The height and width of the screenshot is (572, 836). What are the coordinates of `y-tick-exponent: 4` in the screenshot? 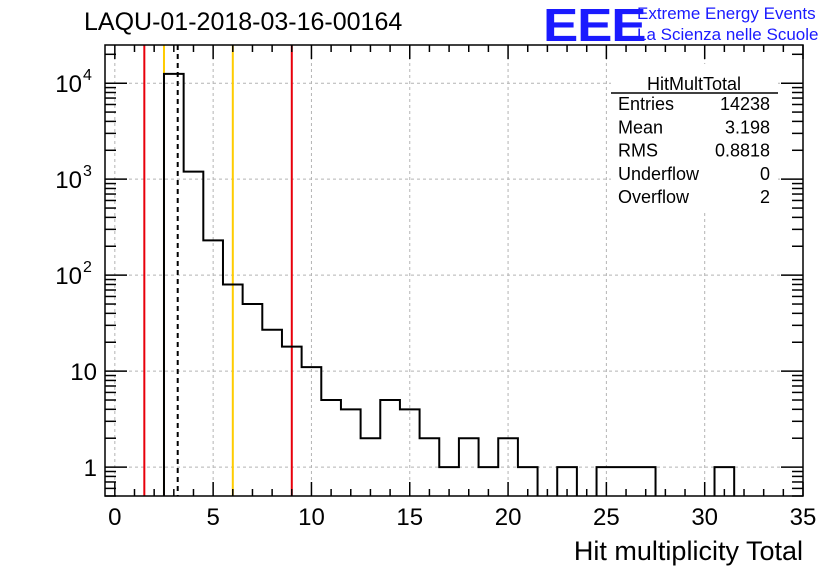 It's located at (87, 75).